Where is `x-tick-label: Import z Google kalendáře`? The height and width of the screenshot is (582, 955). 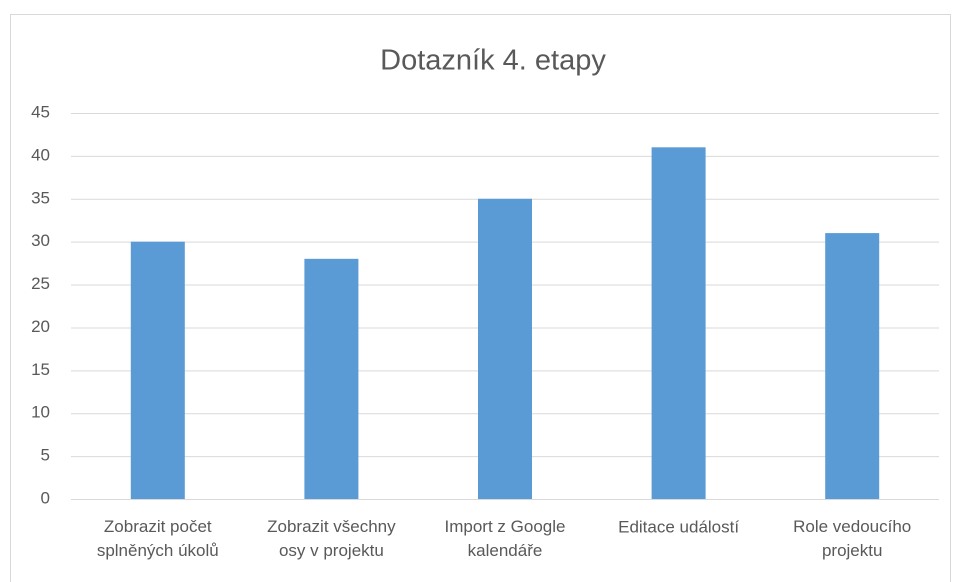
x-tick-label: Import z Google kalendáře is located at coordinates (505, 538).